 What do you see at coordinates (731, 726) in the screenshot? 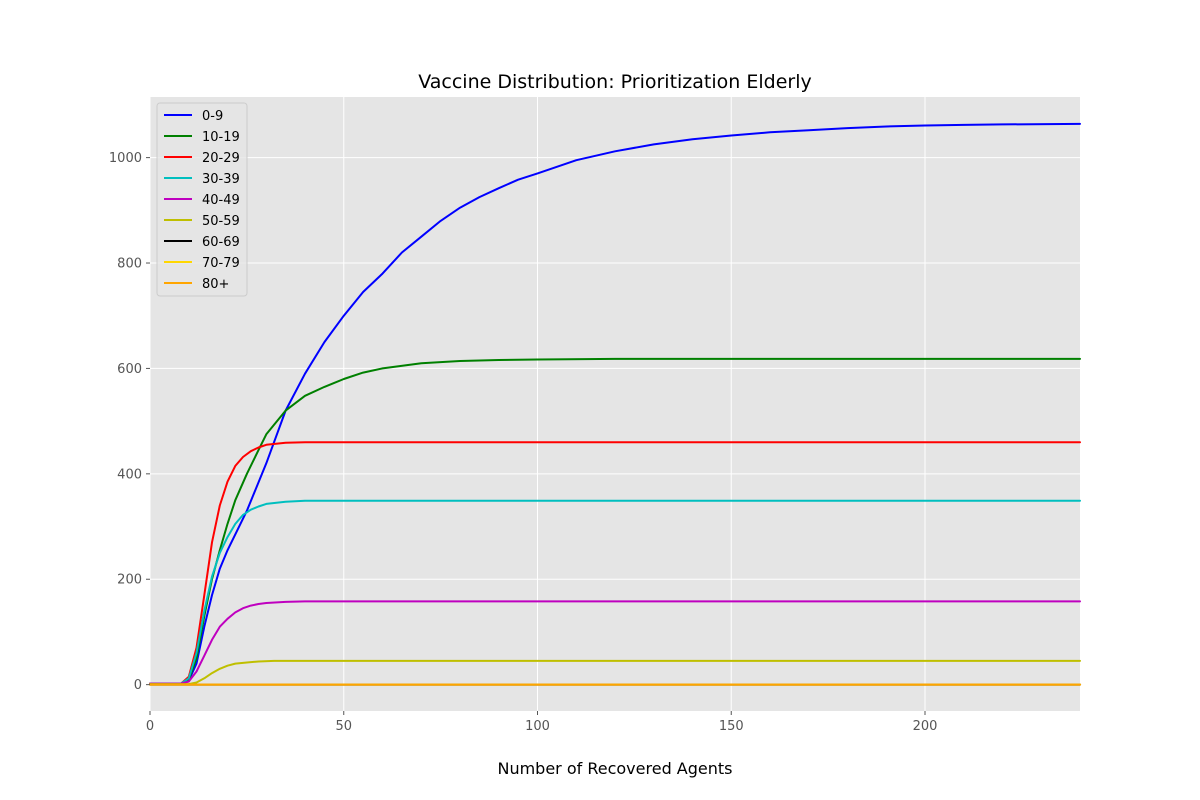
I see `x-tick-label: 150` at bounding box center [731, 726].